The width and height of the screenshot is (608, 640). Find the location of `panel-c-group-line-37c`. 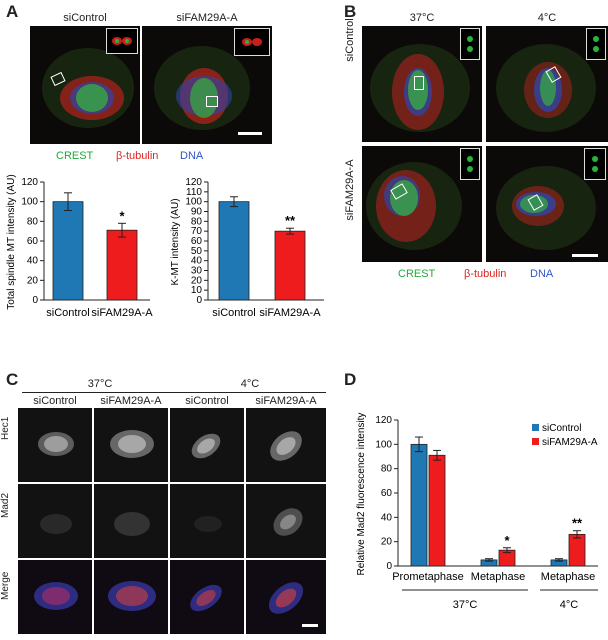

panel-c-group-line-37c is located at coordinates (100, 392).